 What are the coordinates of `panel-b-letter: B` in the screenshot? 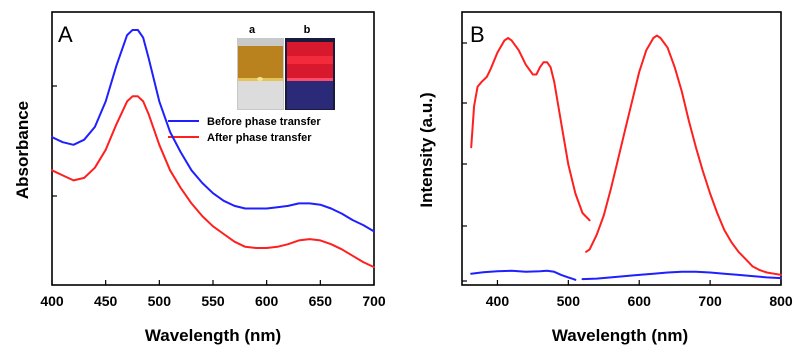 It's located at (477, 34).